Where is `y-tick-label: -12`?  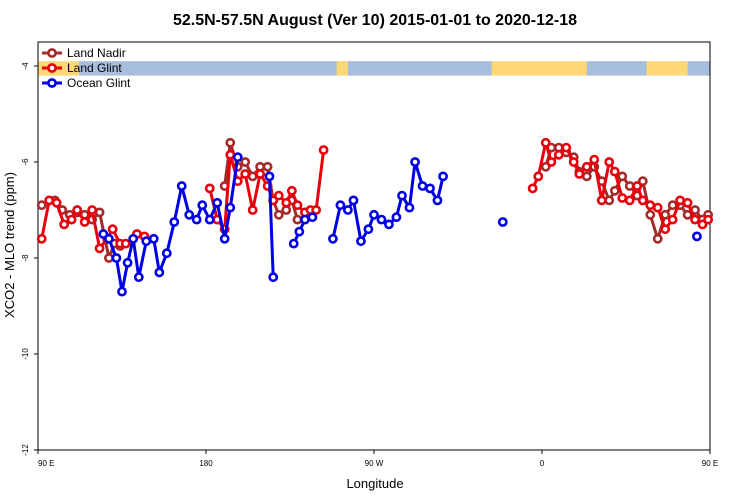
y-tick-label: -12 is located at coordinates (25, 450).